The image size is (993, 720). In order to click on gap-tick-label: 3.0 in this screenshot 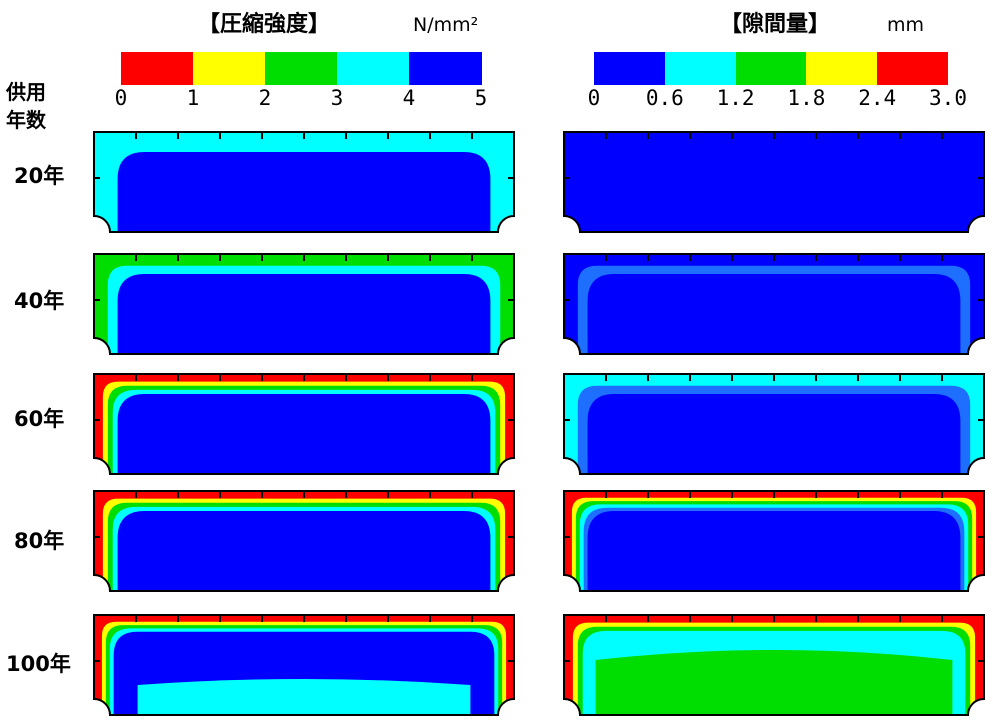, I will do `click(948, 98)`.